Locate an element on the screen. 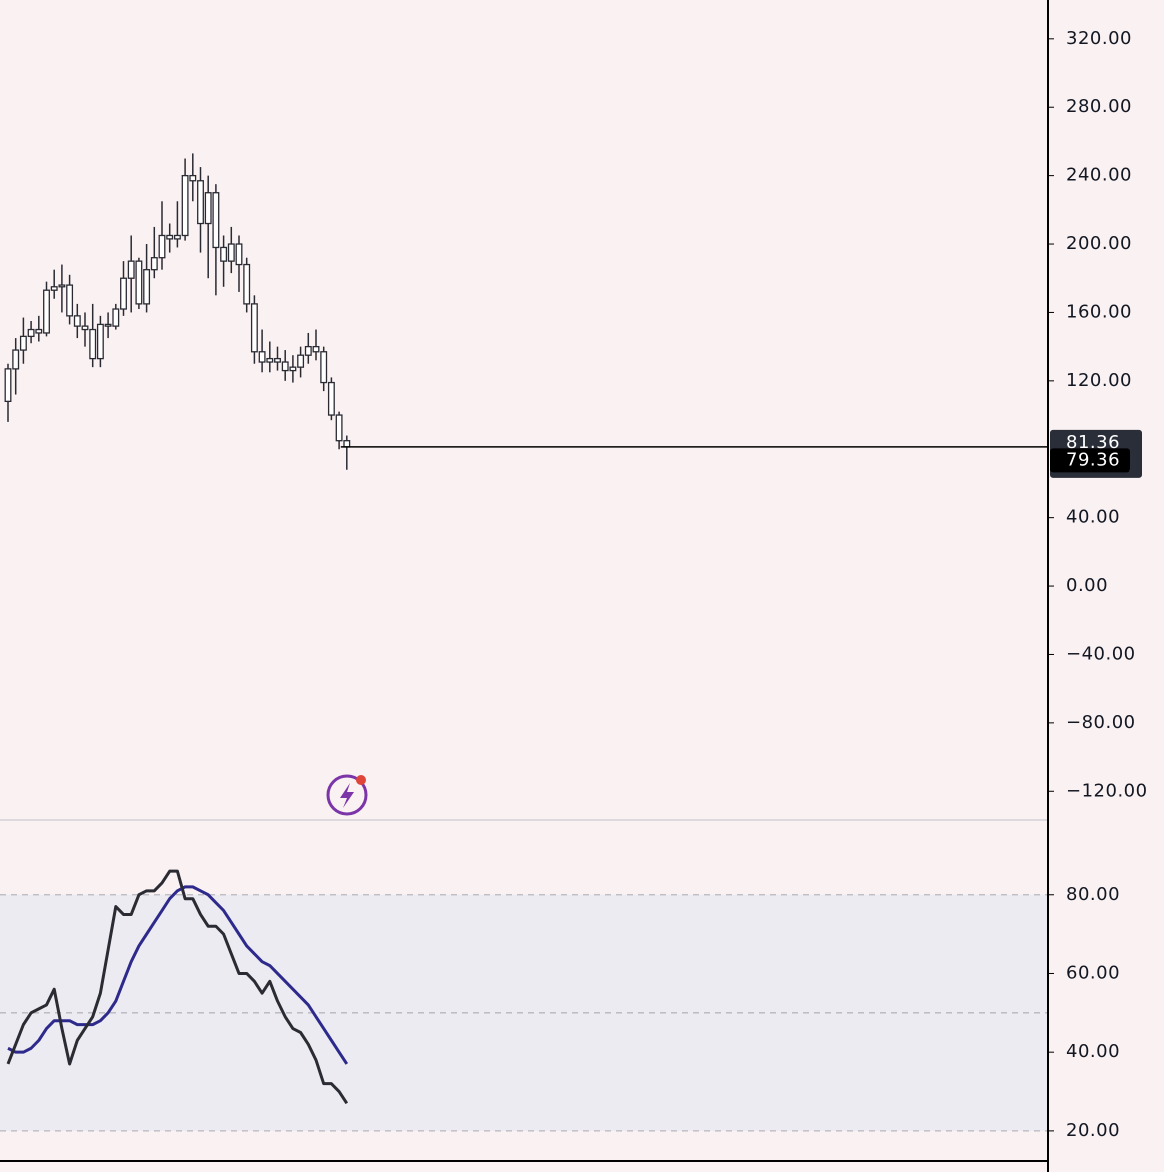 Image resolution: width=1164 pixels, height=1172 pixels. crosshair-price-box is located at coordinates (1090, 460).